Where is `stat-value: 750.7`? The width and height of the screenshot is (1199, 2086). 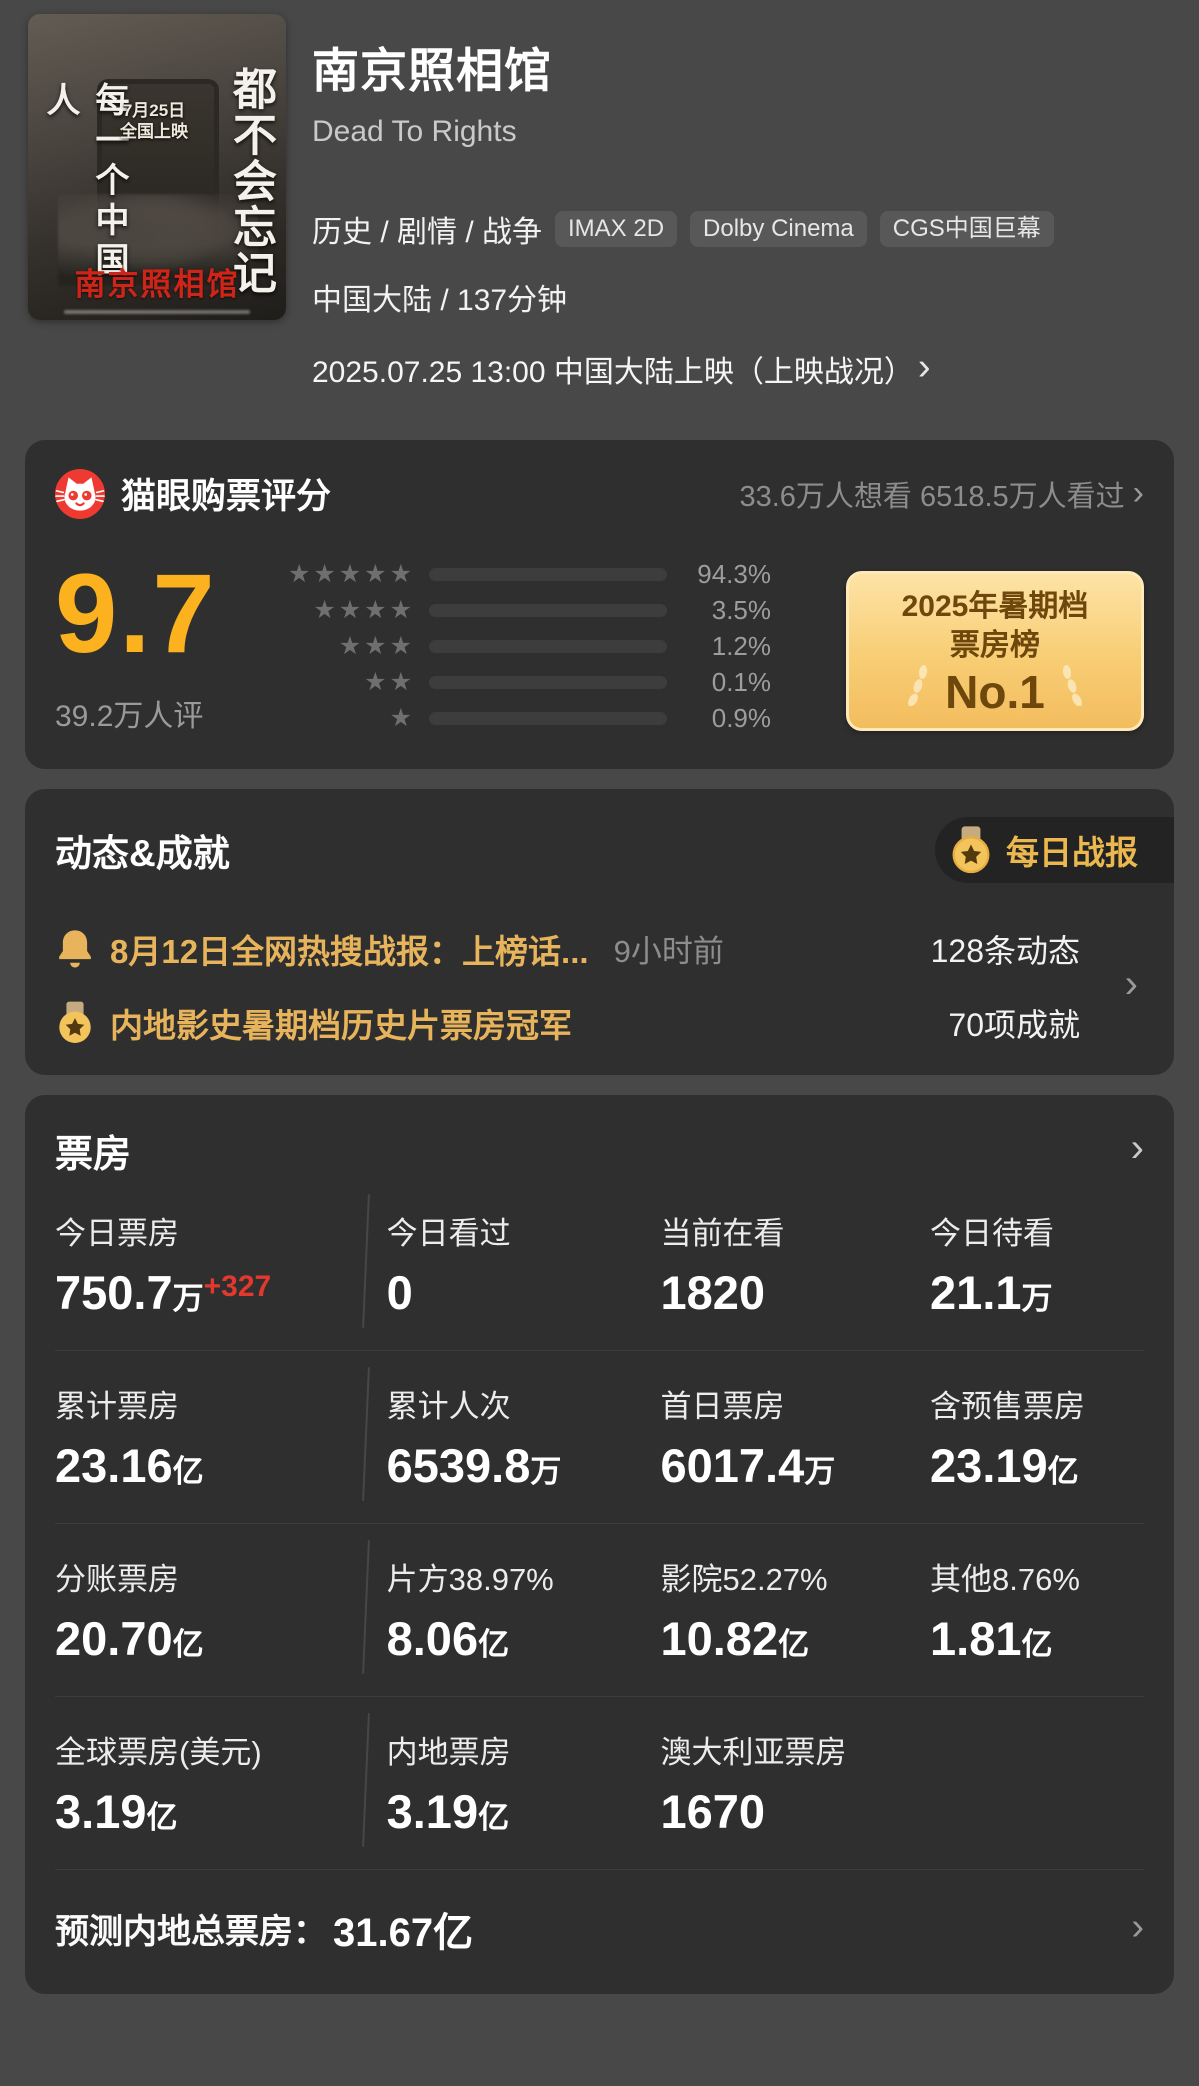
stat-value: 750.7 is located at coordinates (114, 1292).